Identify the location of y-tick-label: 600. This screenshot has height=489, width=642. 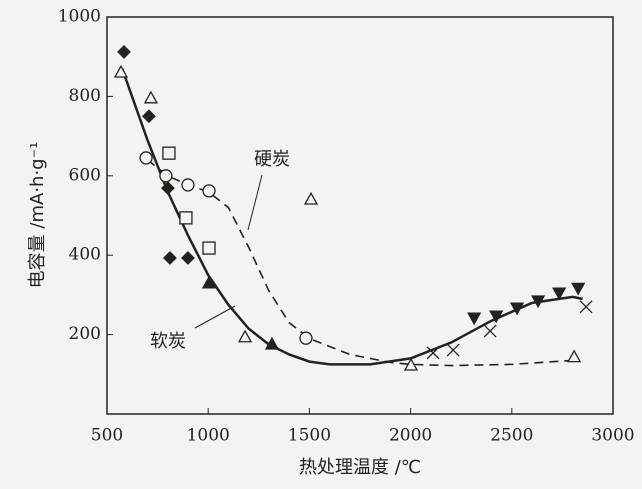
(85, 175).